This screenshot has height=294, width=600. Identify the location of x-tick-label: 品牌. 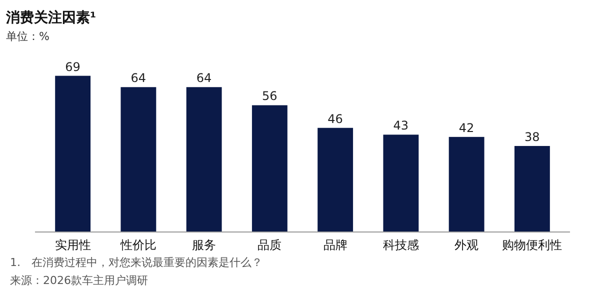
(335, 245).